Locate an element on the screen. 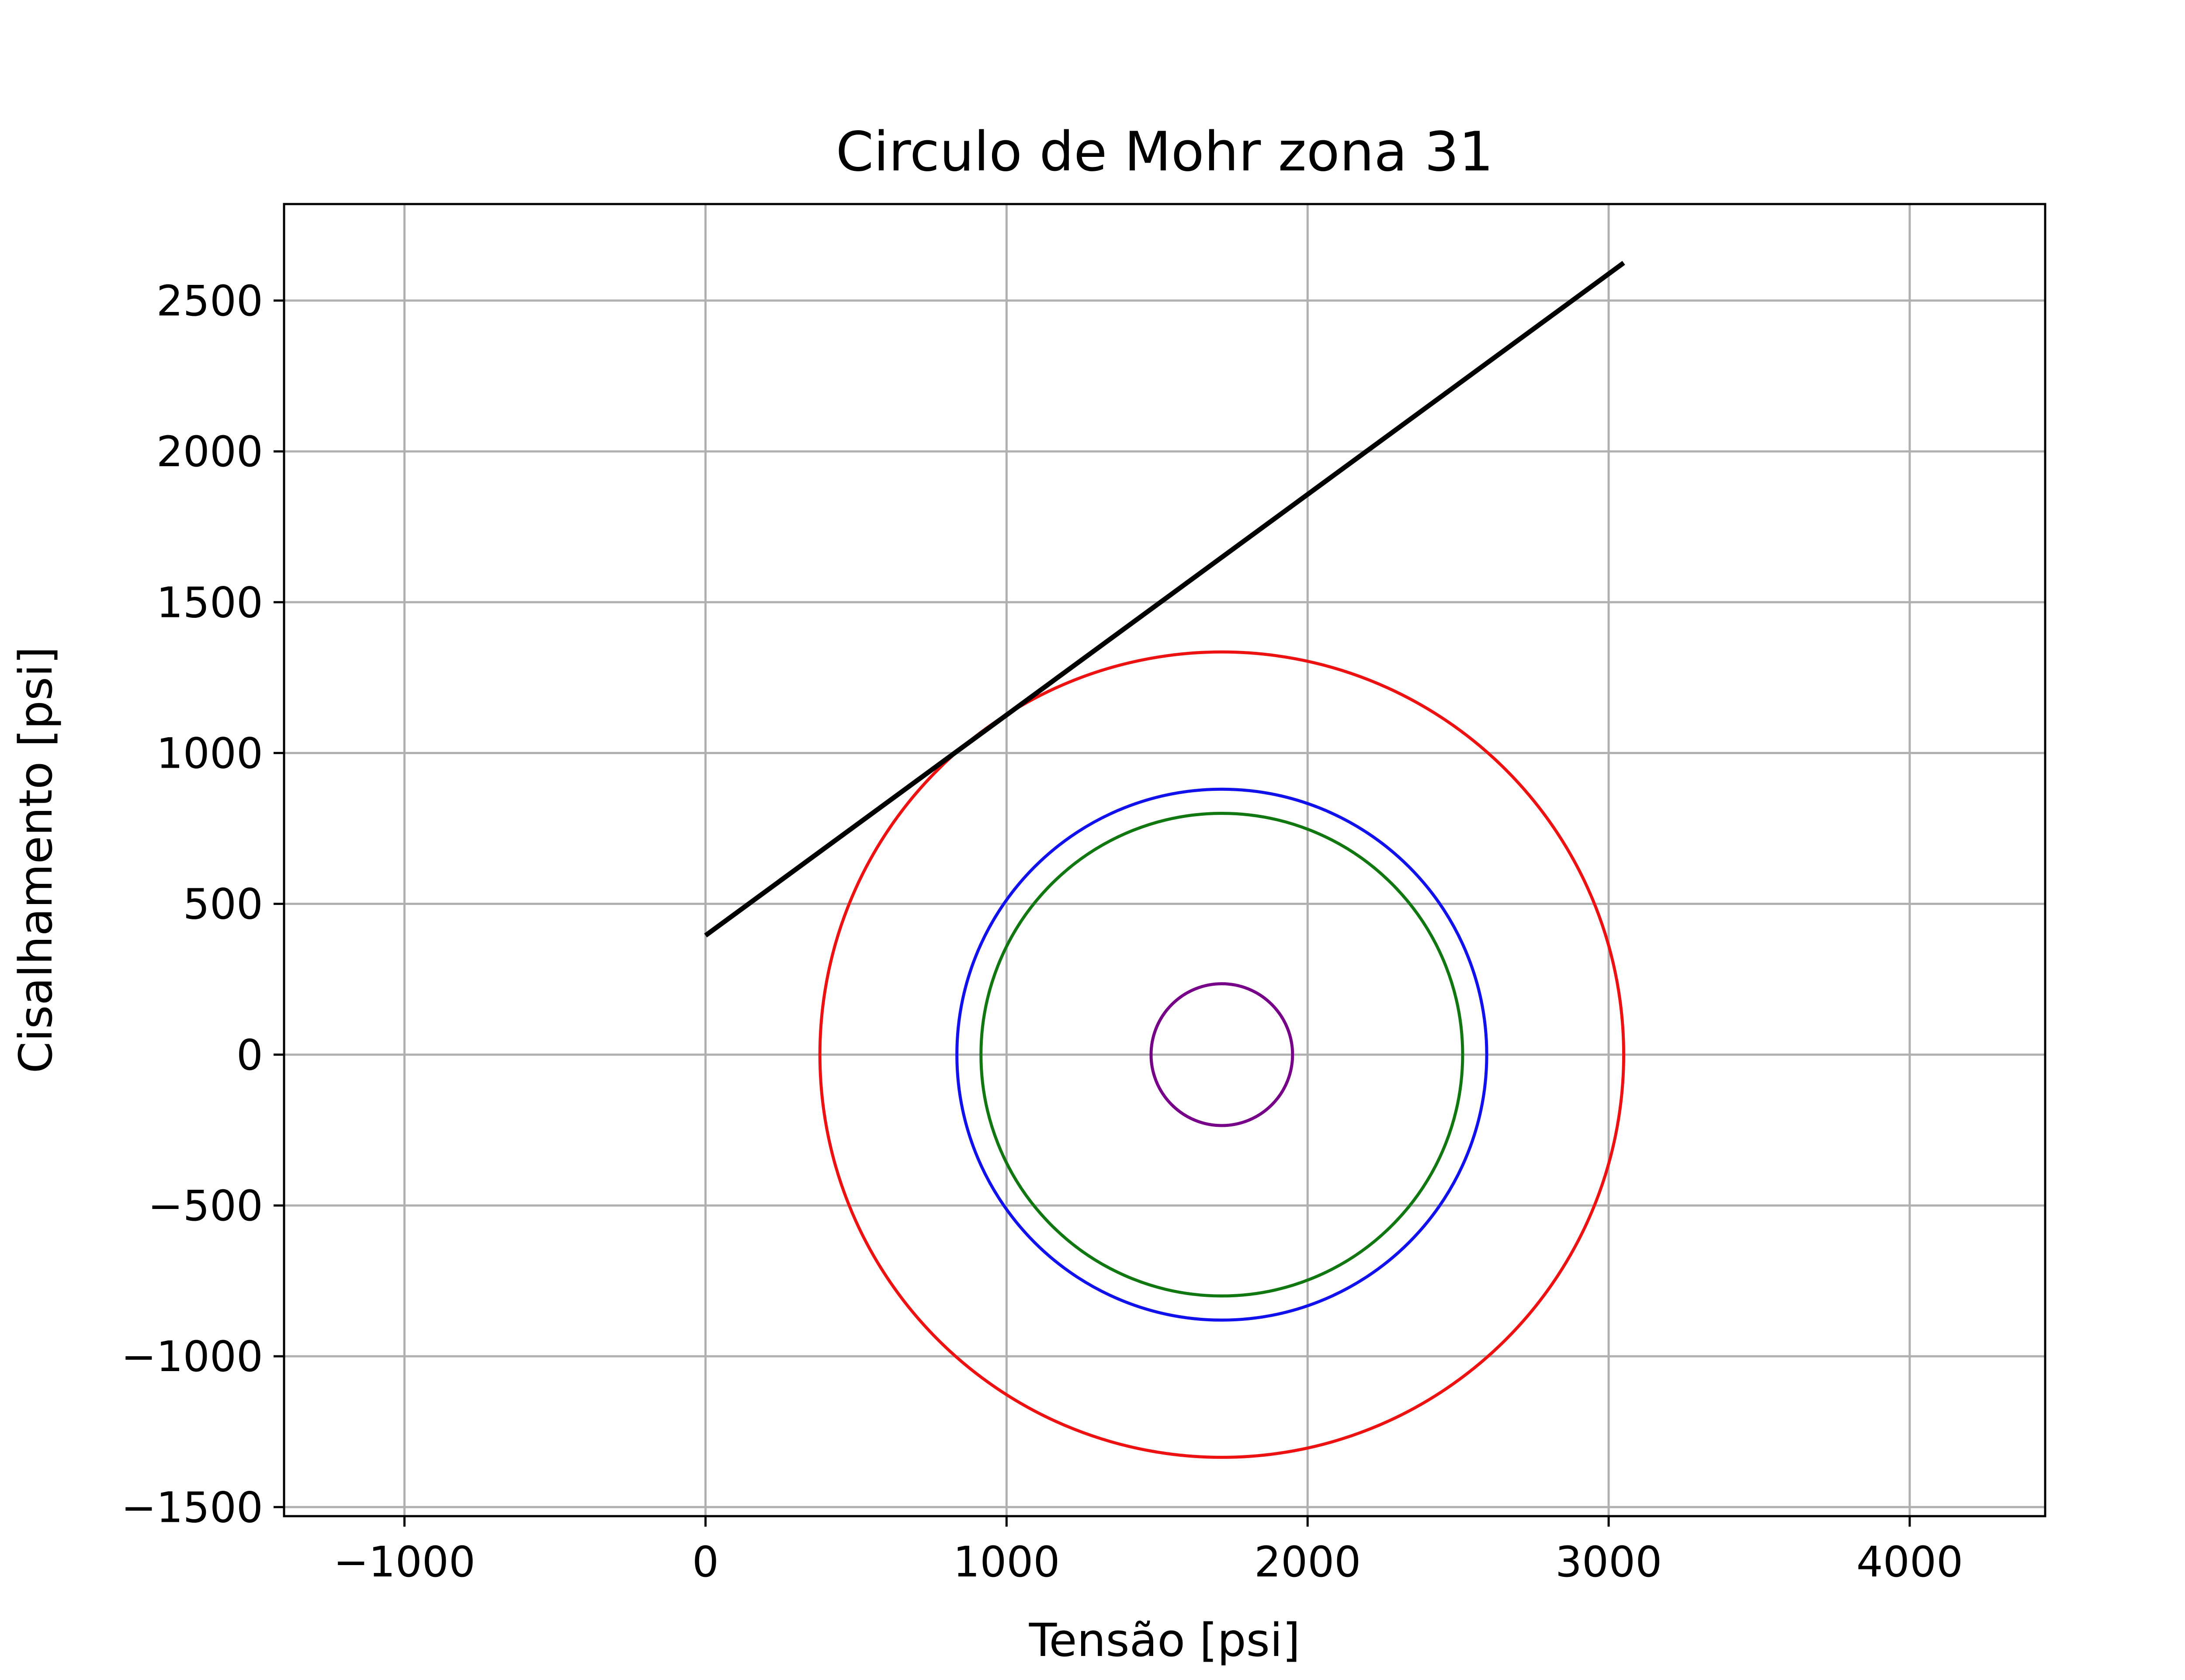 This screenshot has width=2185, height=1680. x-tick-label: 1000 is located at coordinates (1006, 1562).